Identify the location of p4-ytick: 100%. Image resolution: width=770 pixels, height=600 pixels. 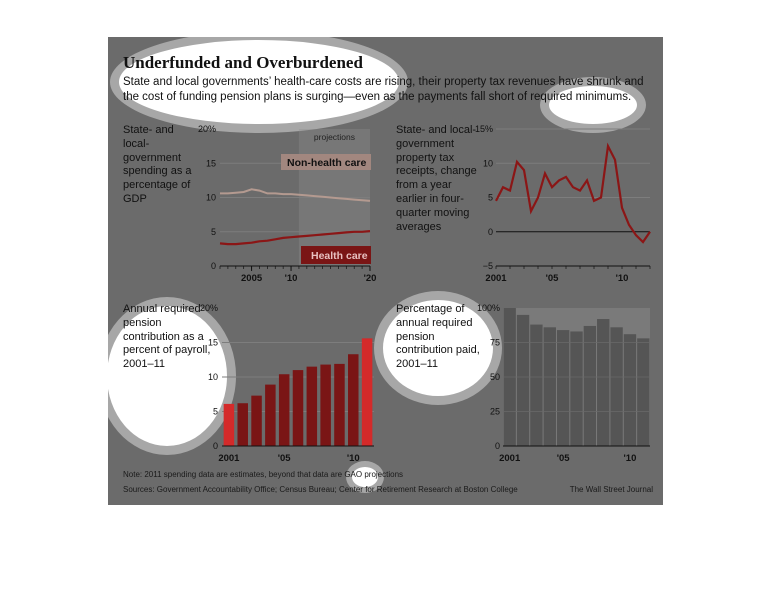
(488, 308).